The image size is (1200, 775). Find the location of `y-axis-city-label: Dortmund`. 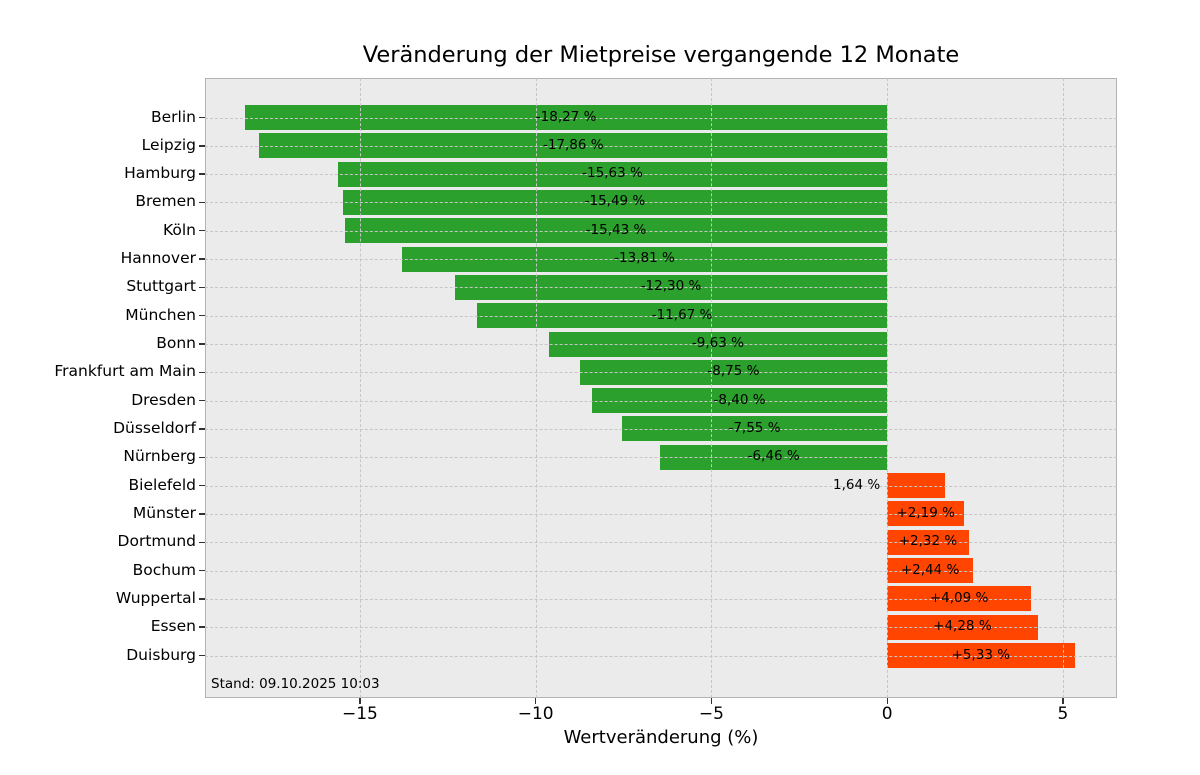

y-axis-city-label: Dortmund is located at coordinates (156, 541).